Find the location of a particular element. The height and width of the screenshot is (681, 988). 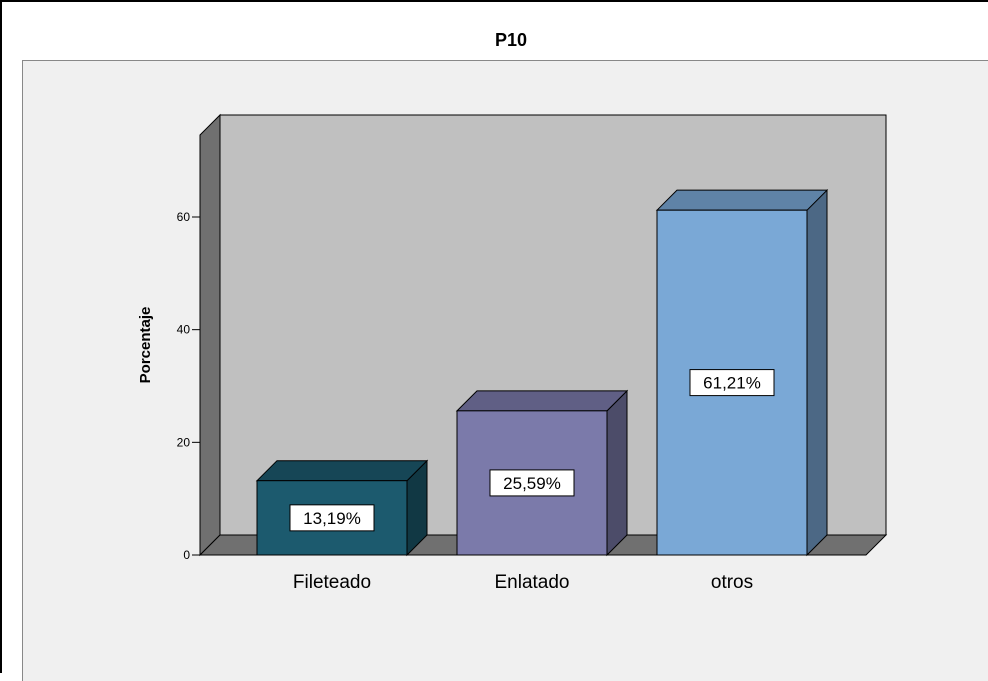

data-label: 61,21% is located at coordinates (732, 383).